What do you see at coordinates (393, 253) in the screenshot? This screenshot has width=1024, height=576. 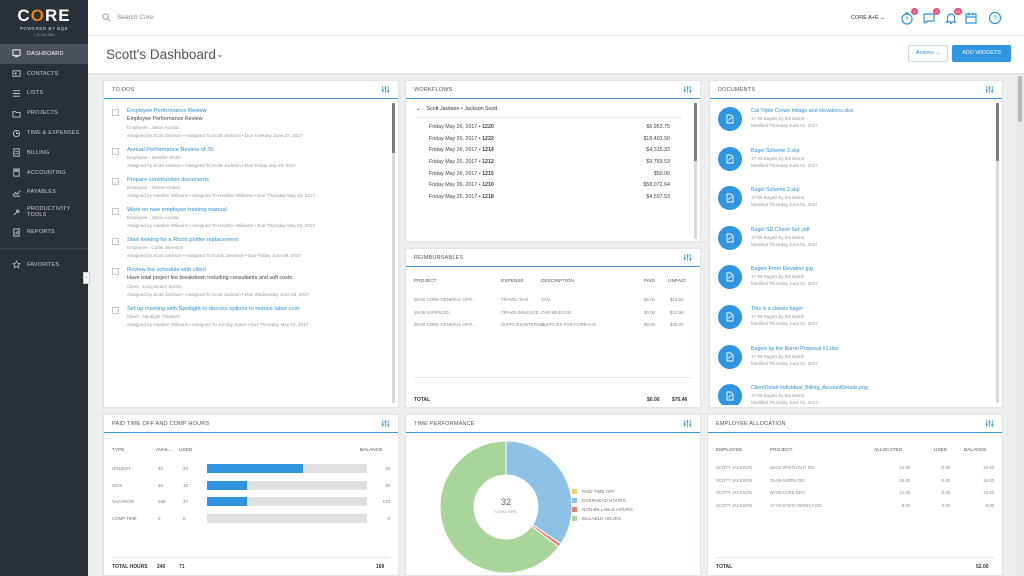 I see `todos-scrollbar` at bounding box center [393, 253].